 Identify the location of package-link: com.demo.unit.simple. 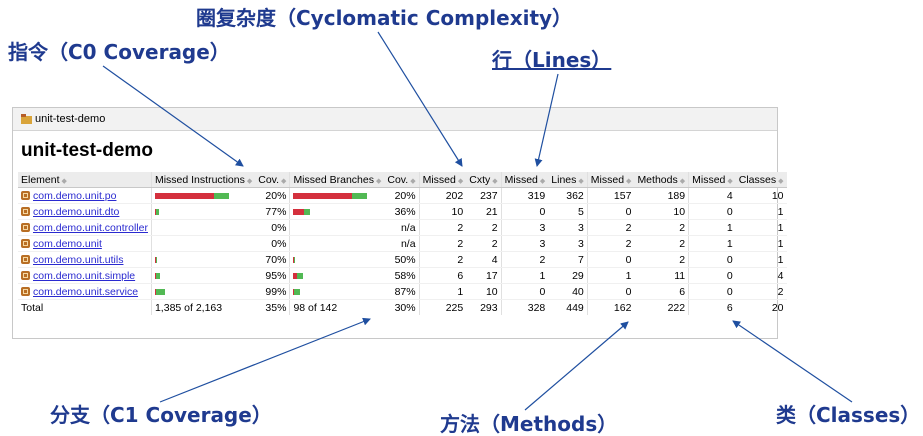
(84, 275).